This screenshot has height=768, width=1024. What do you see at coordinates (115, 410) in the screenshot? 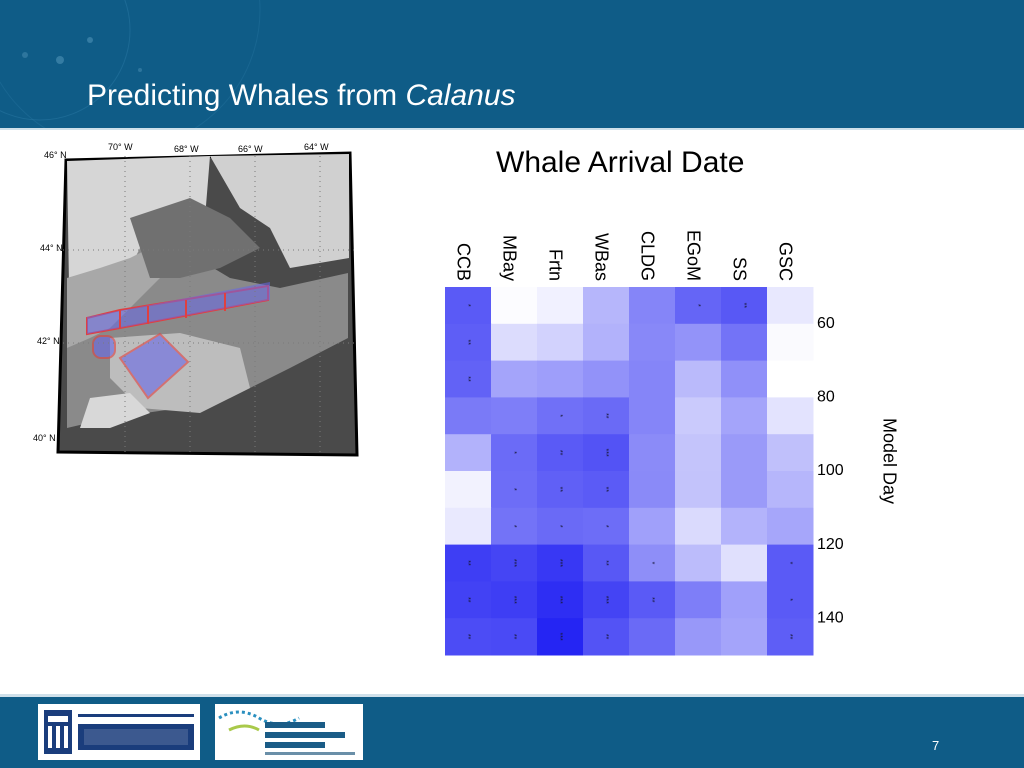
I see `map-land-cape` at bounding box center [115, 410].